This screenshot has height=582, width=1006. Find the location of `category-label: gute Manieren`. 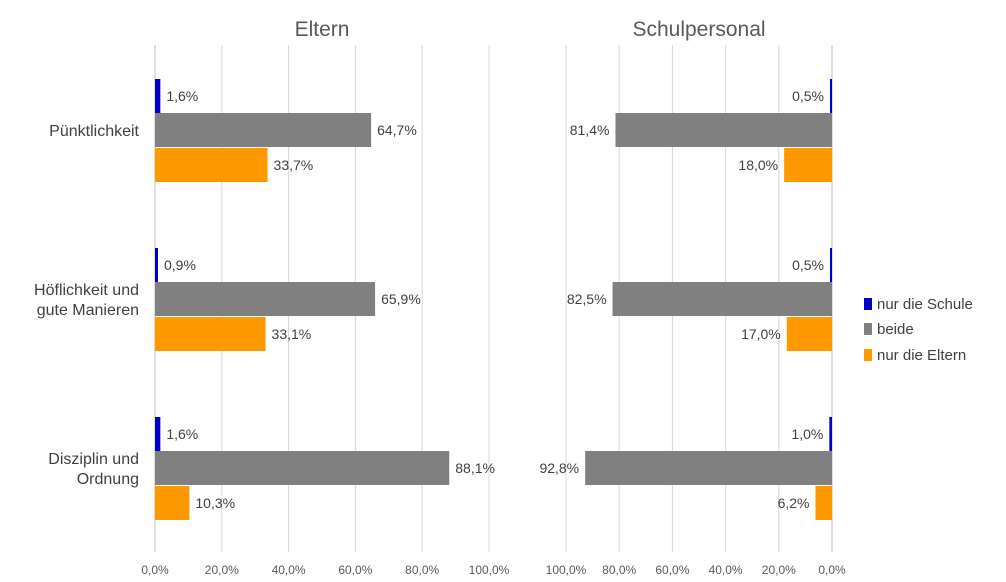

category-label: gute Manieren is located at coordinates (88, 310).